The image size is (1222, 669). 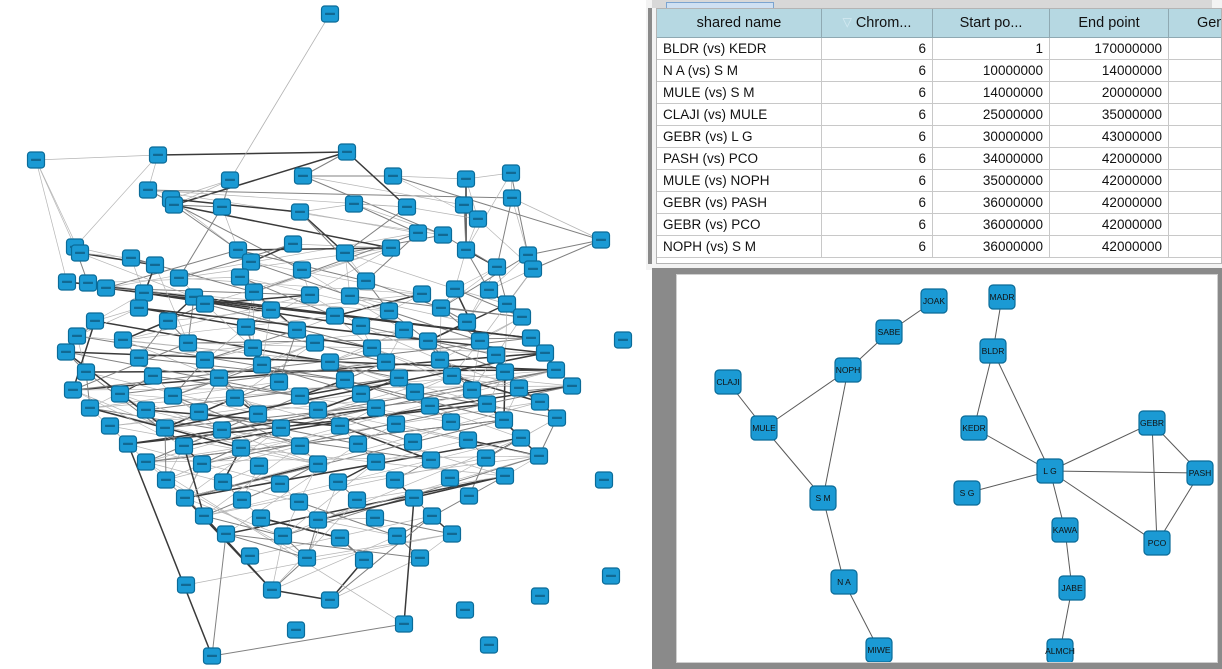 What do you see at coordinates (1109, 136) in the screenshot?
I see `cell-end_point: 43000000` at bounding box center [1109, 136].